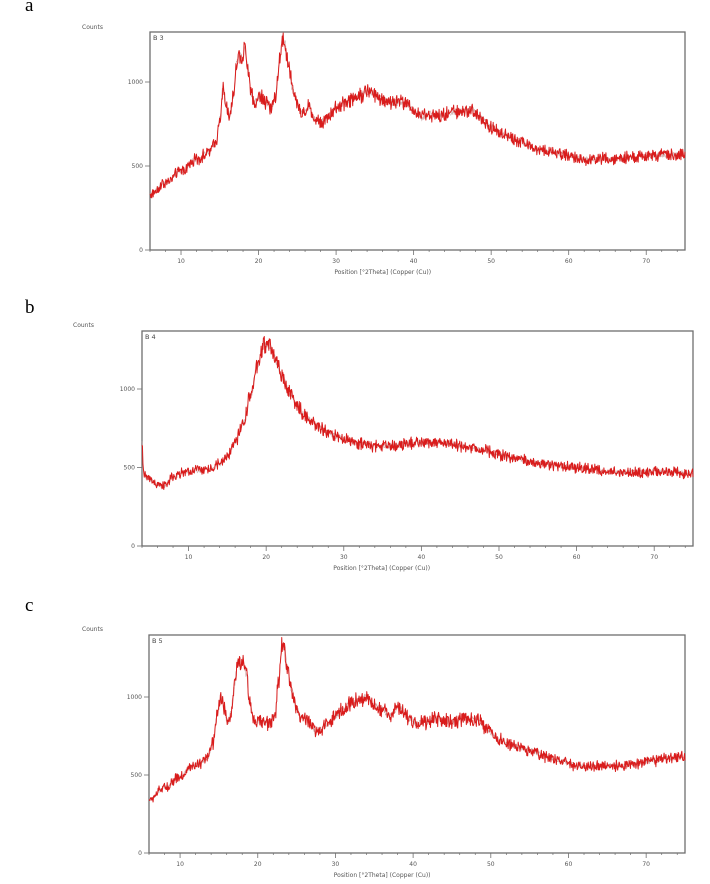 This screenshot has height=884, width=710. Describe the element at coordinates (150, 337) in the screenshot. I see `sample-label: B 4` at that location.